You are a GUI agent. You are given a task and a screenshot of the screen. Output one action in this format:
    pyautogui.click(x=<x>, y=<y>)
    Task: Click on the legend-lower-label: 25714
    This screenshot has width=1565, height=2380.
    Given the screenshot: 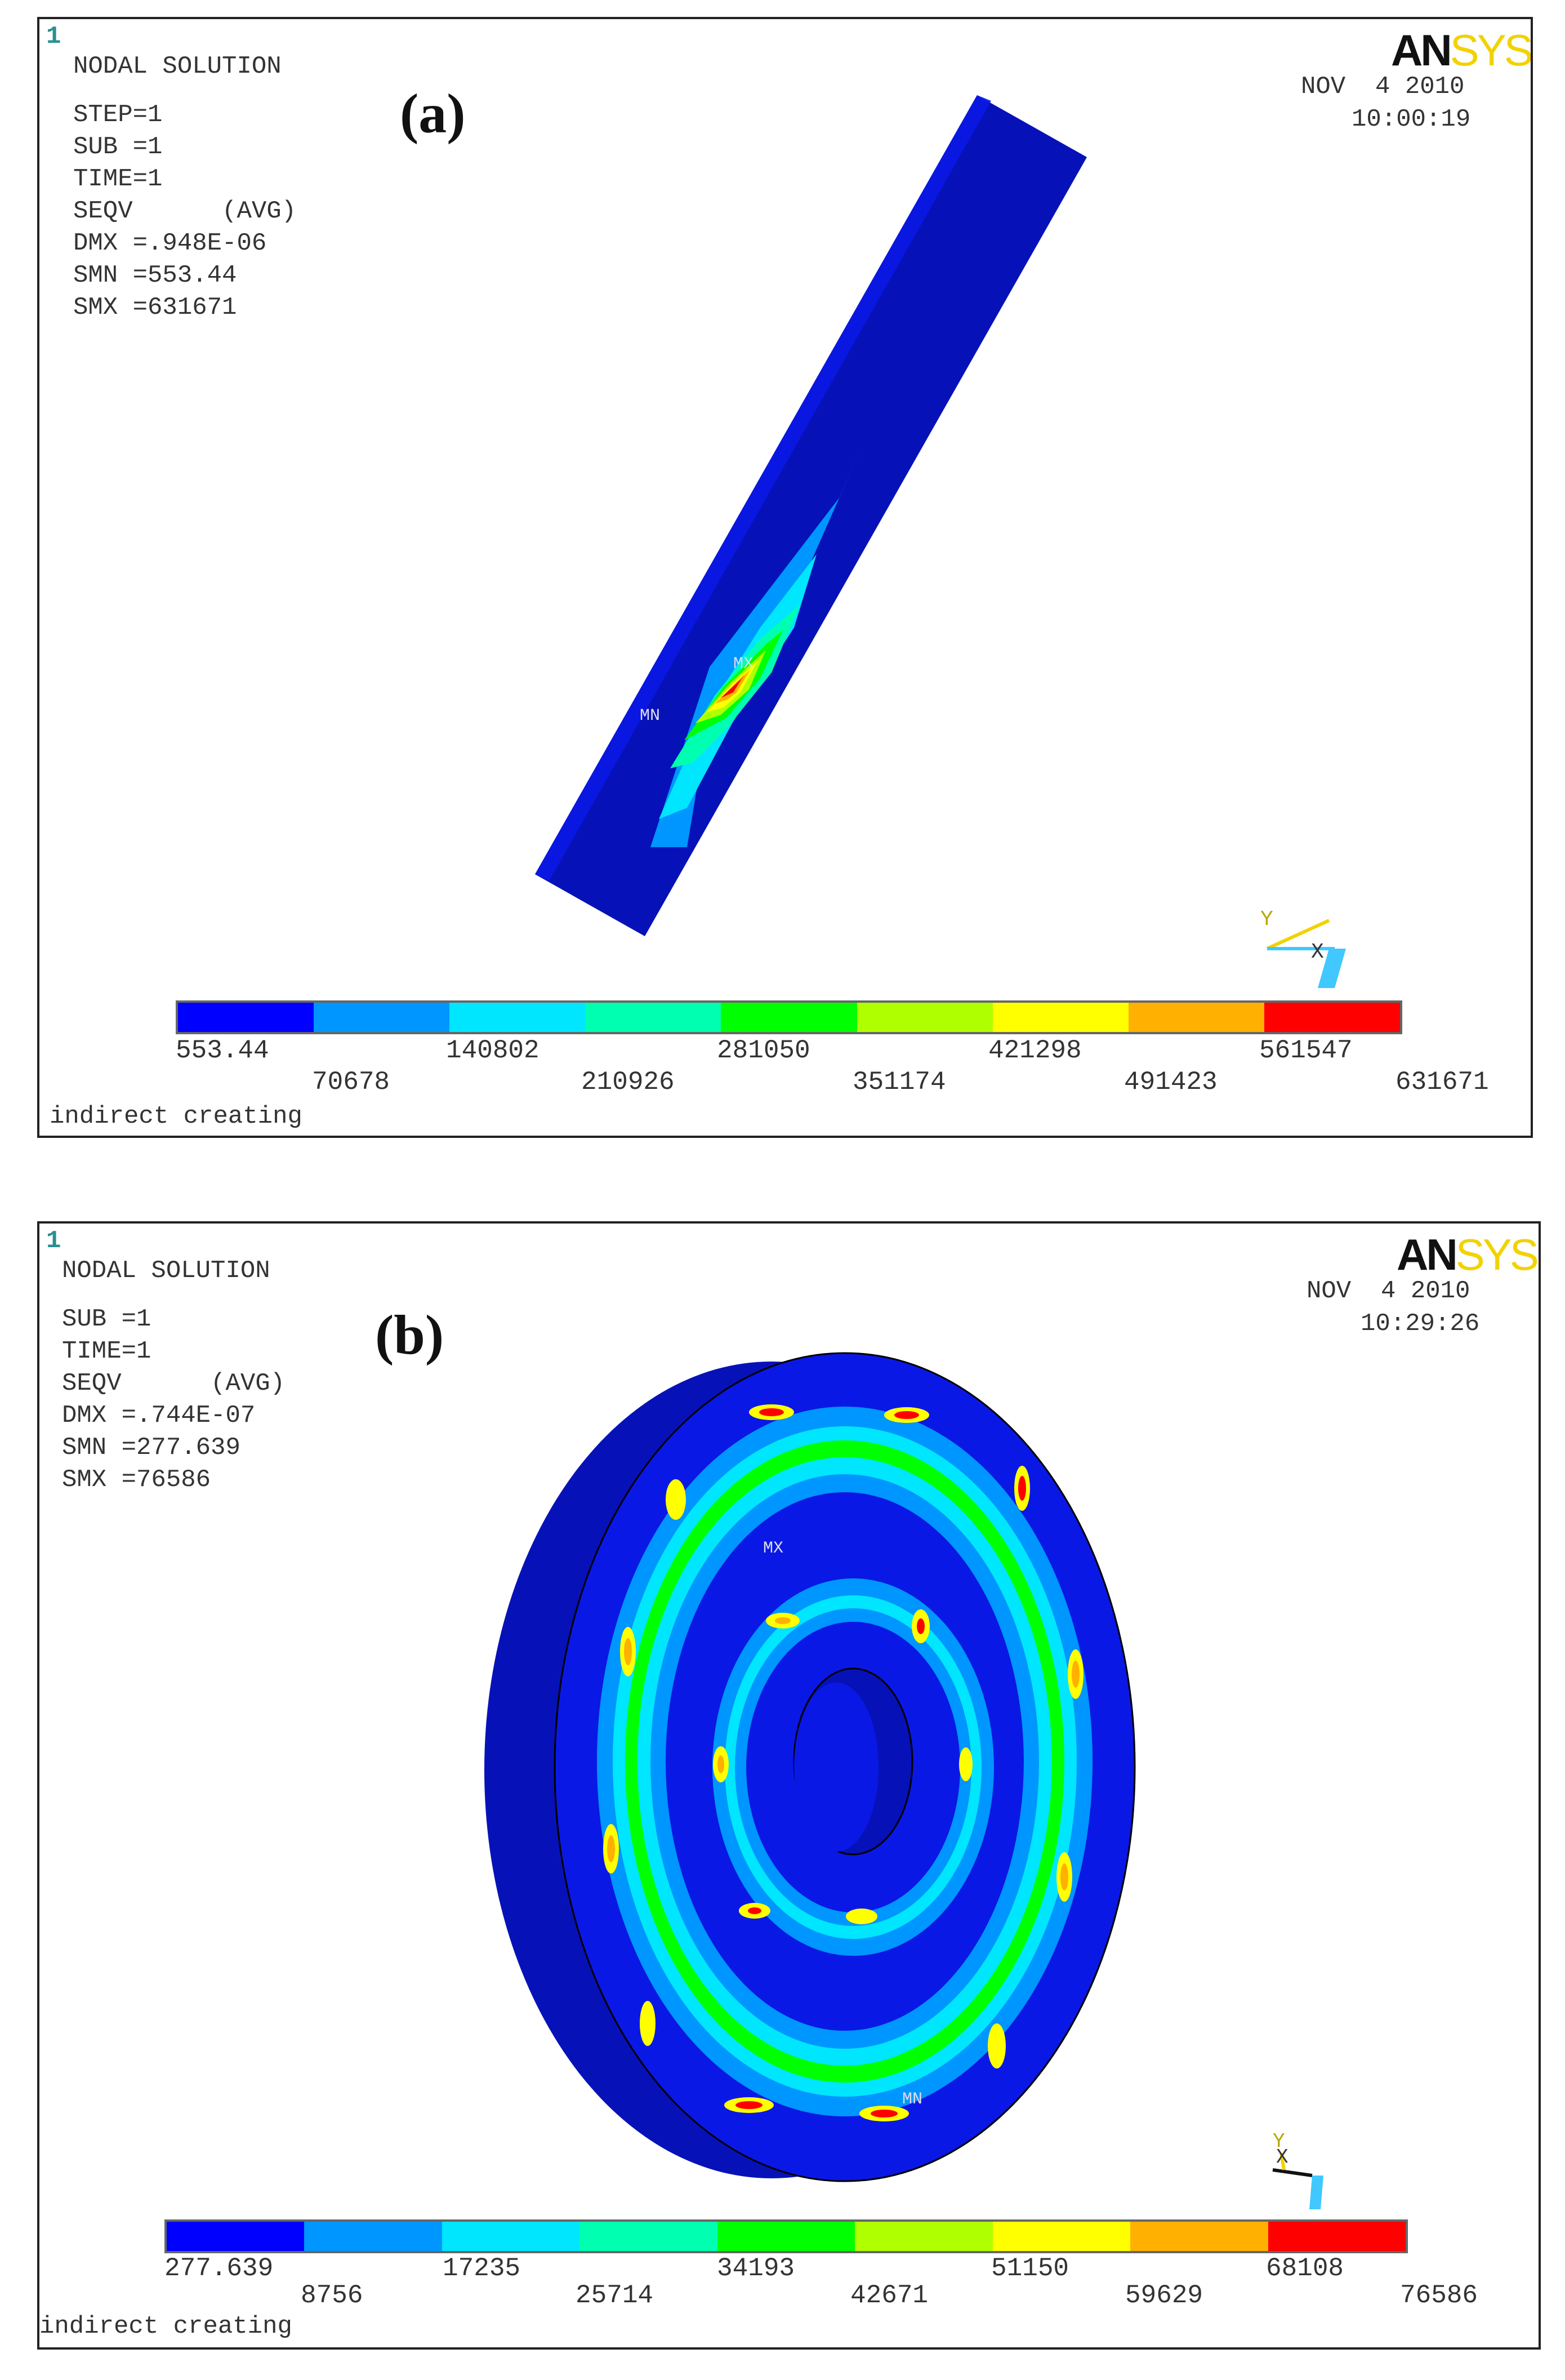 What is the action you would take?
    pyautogui.click(x=615, y=2295)
    